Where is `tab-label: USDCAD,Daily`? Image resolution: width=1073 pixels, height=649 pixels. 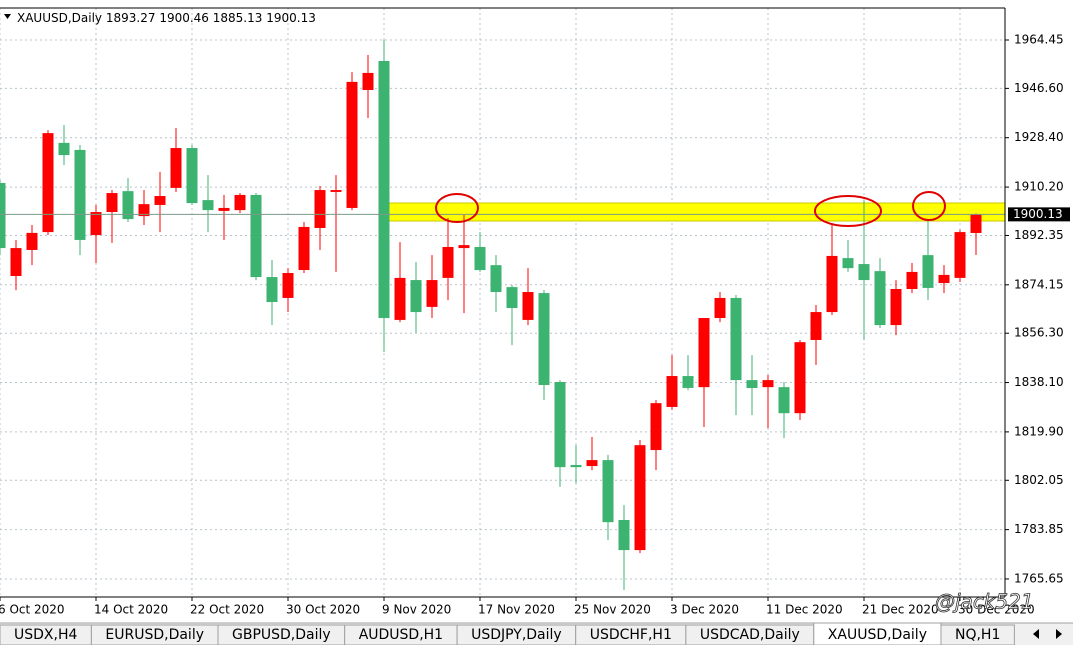 tab-label: USDCAD,Daily is located at coordinates (750, 635).